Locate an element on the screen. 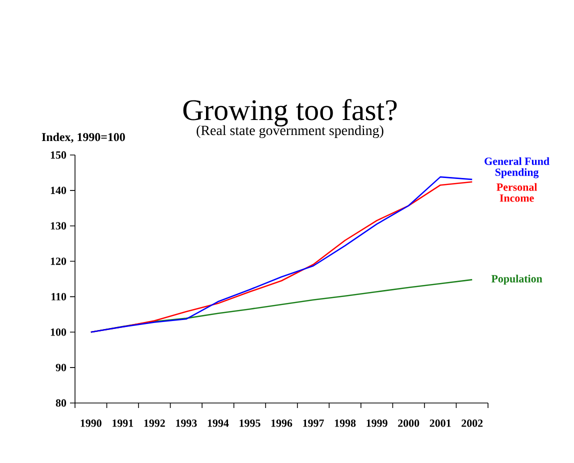 The image size is (574, 463). x-tick-label: 1993 is located at coordinates (186, 423).